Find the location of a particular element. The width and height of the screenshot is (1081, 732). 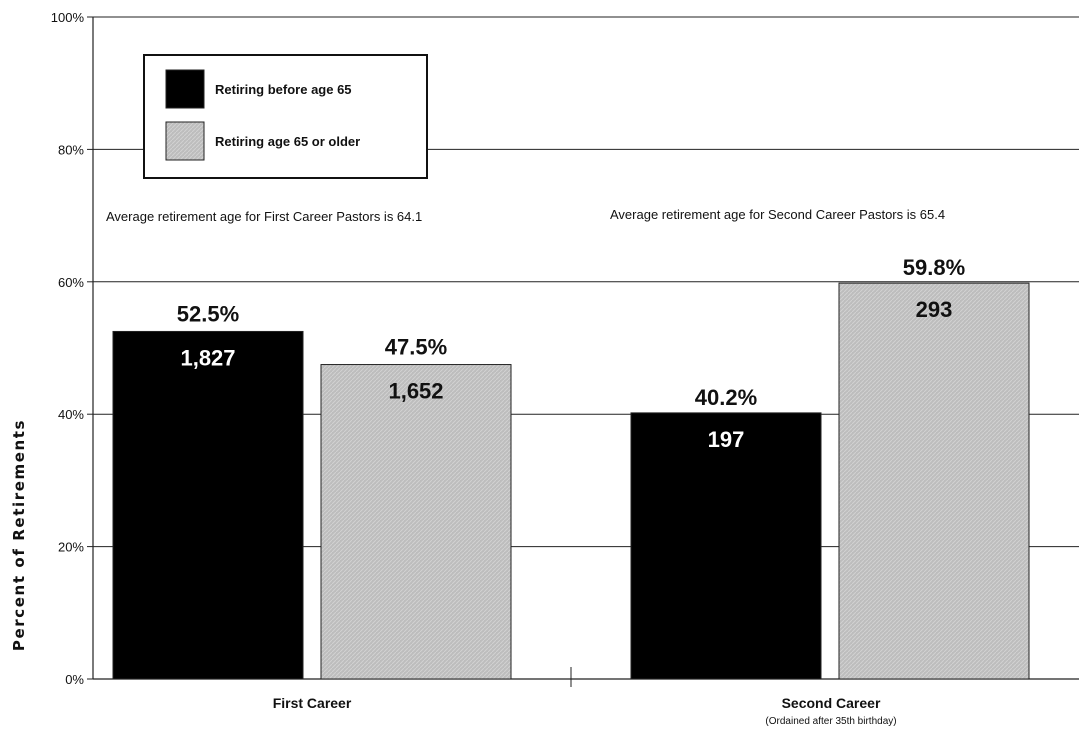

bar-count-label: 1,652 is located at coordinates (415, 391).